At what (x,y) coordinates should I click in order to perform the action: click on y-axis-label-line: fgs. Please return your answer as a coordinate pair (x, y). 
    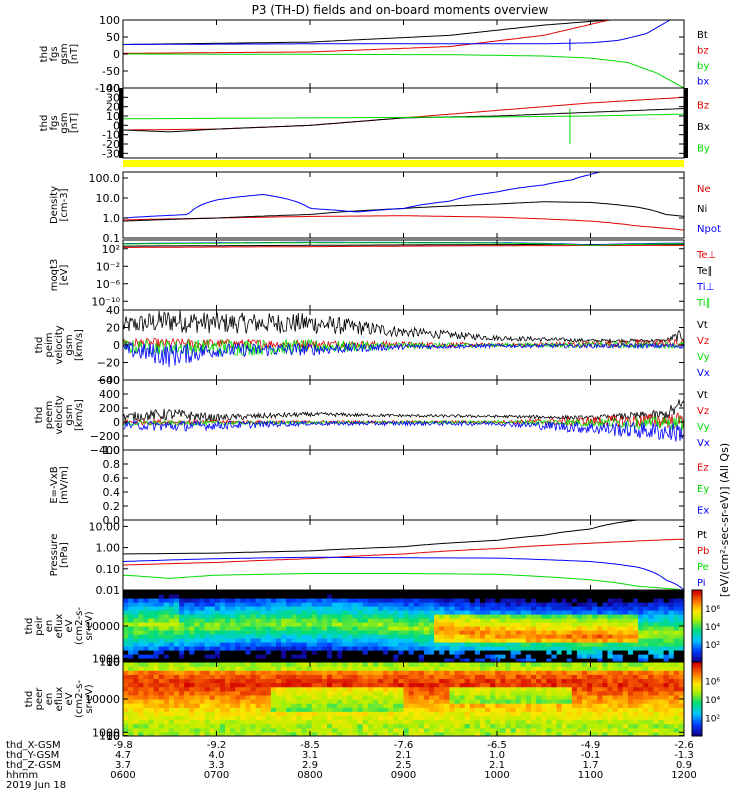
    Looking at the image, I should click on (54, 122).